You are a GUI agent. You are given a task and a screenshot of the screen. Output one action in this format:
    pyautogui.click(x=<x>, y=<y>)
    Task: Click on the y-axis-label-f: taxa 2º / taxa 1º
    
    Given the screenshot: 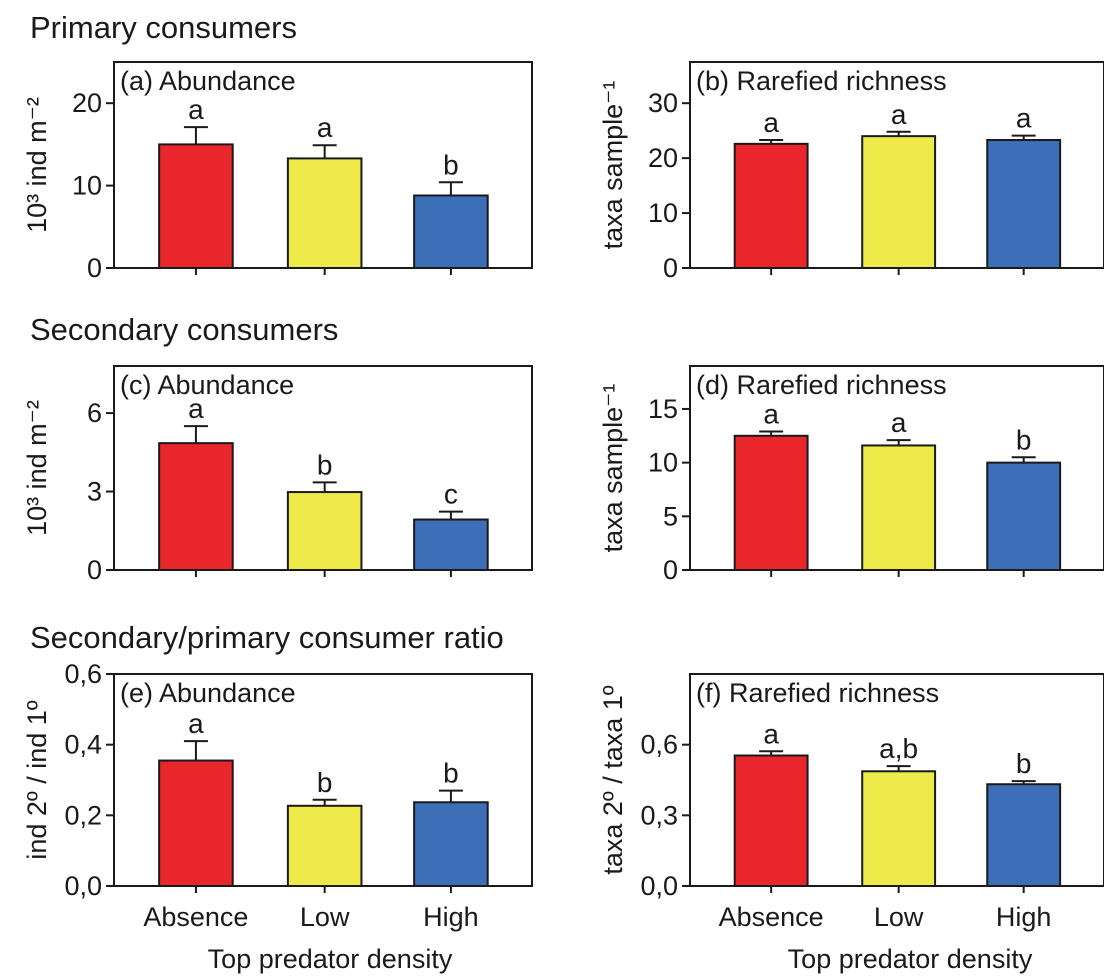 What is the action you would take?
    pyautogui.click(x=613, y=779)
    